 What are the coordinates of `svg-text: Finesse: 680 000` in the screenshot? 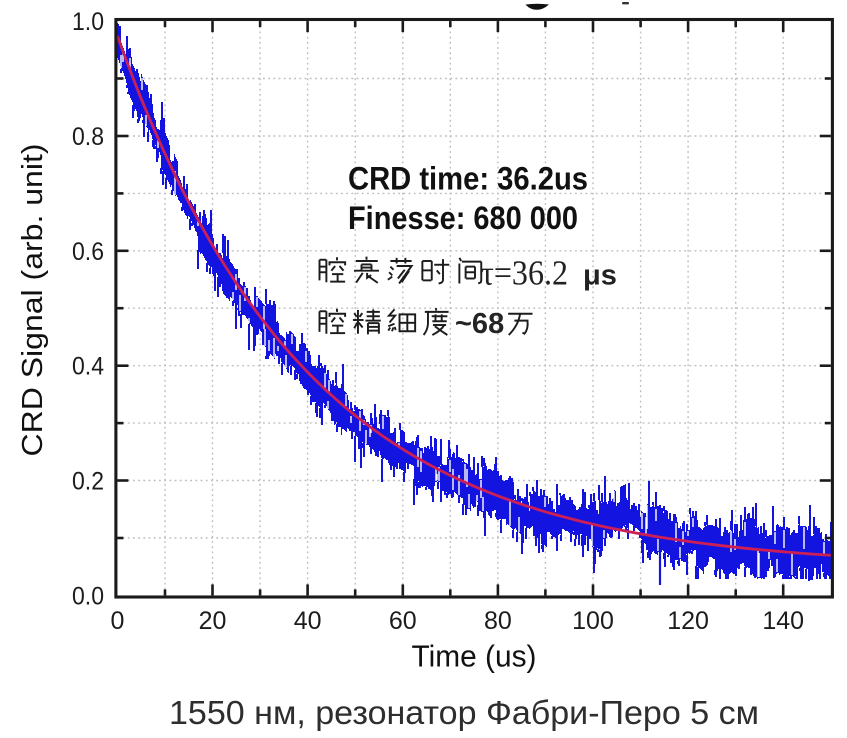 It's located at (463, 218).